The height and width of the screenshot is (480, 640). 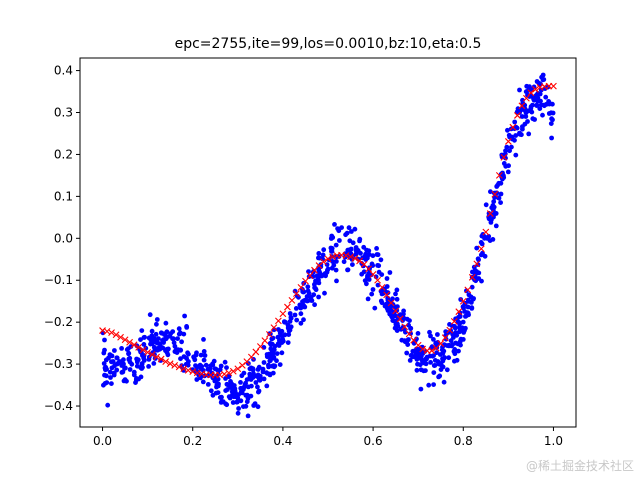 What do you see at coordinates (63, 154) in the screenshot?
I see `y-tick-label: 0.2` at bounding box center [63, 154].